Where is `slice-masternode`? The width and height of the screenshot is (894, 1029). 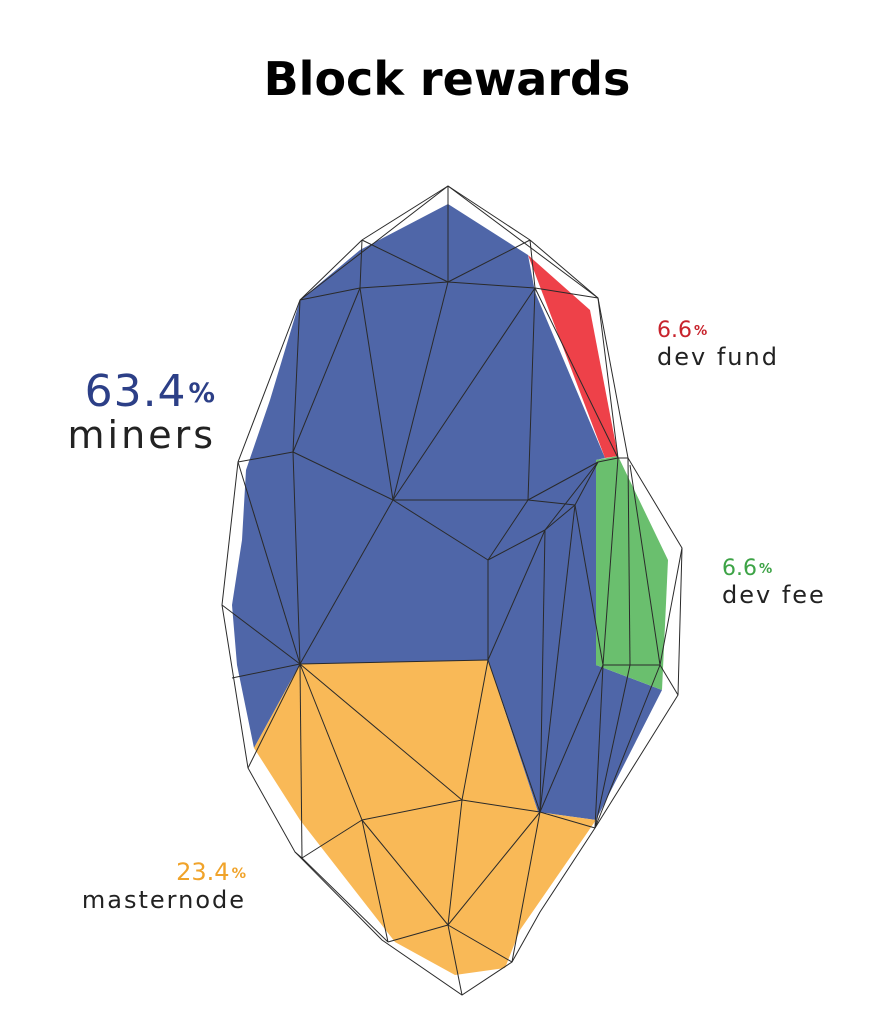 slice-masternode is located at coordinates (425, 817).